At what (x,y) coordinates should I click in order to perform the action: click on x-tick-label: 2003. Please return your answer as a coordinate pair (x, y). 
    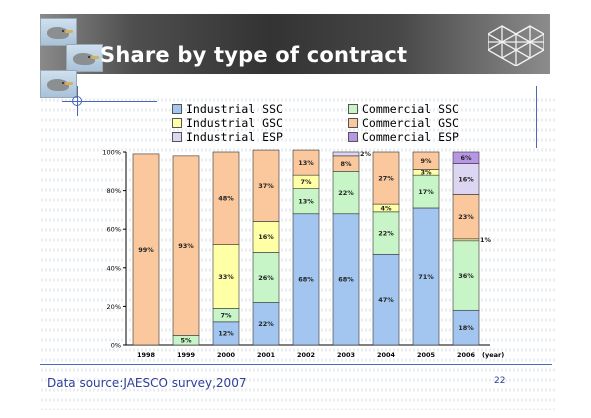
    Looking at the image, I should click on (346, 355).